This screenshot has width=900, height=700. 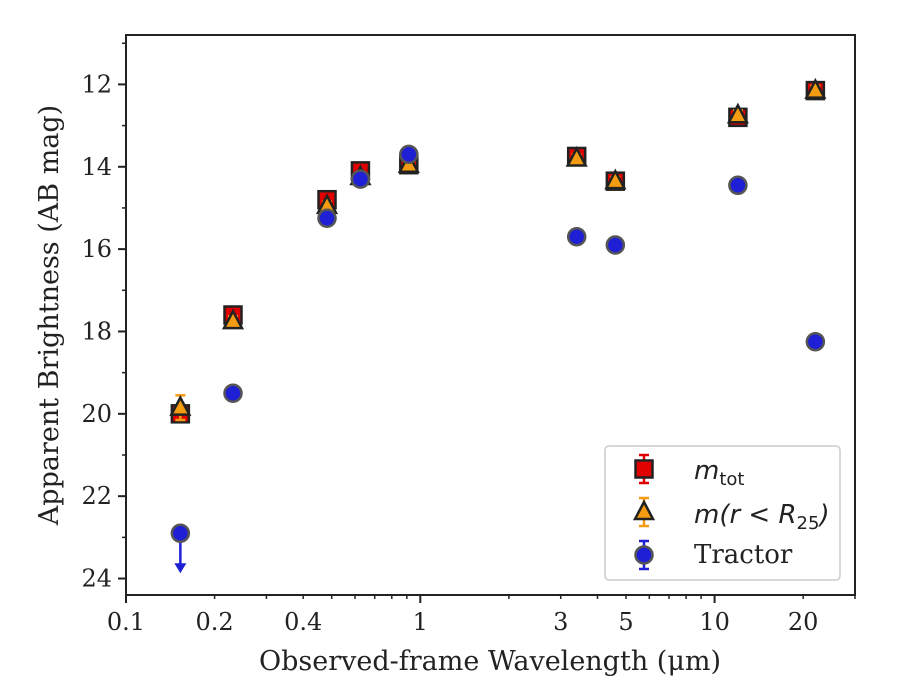 What do you see at coordinates (420, 622) in the screenshot?
I see `x-tick-label: 1` at bounding box center [420, 622].